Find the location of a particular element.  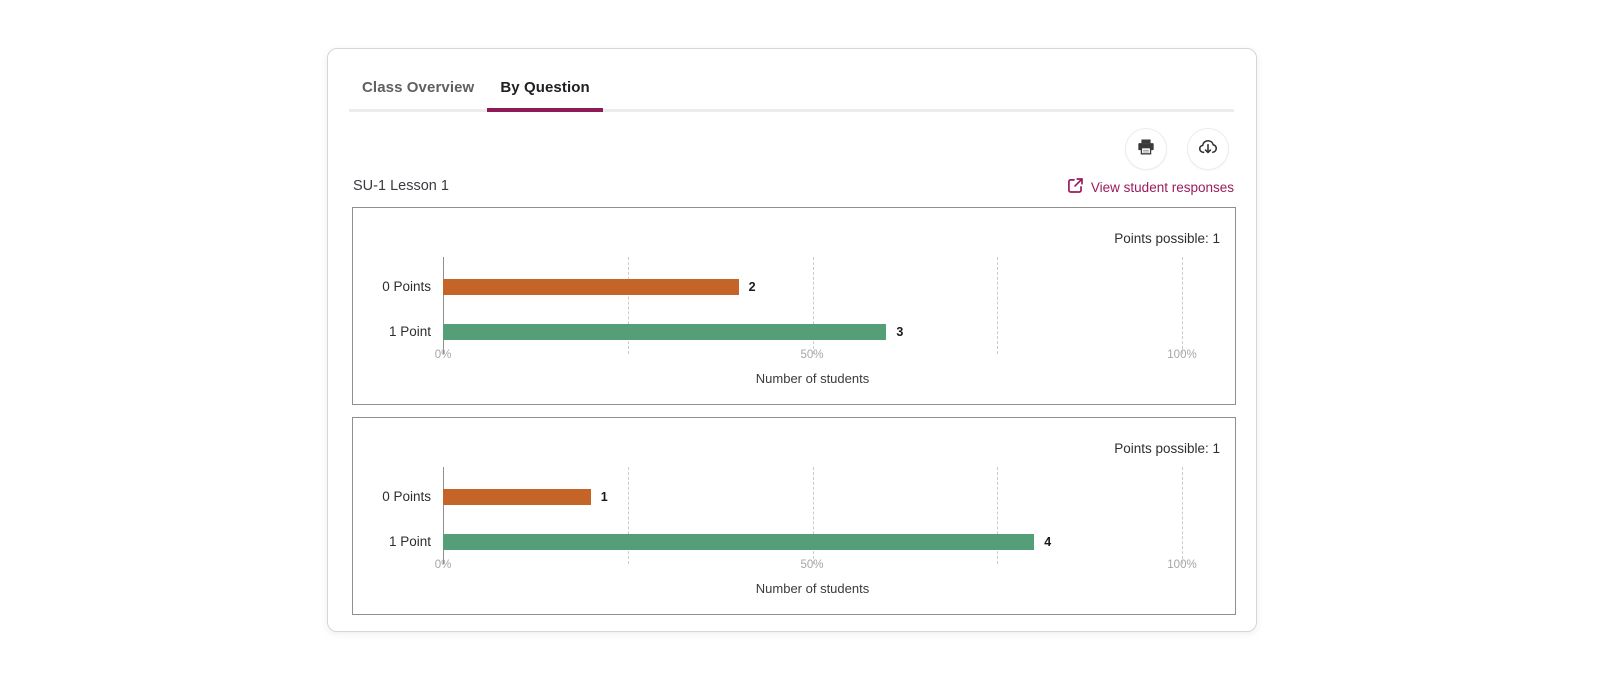

bar-row-0-points: 2 is located at coordinates (812, 287).